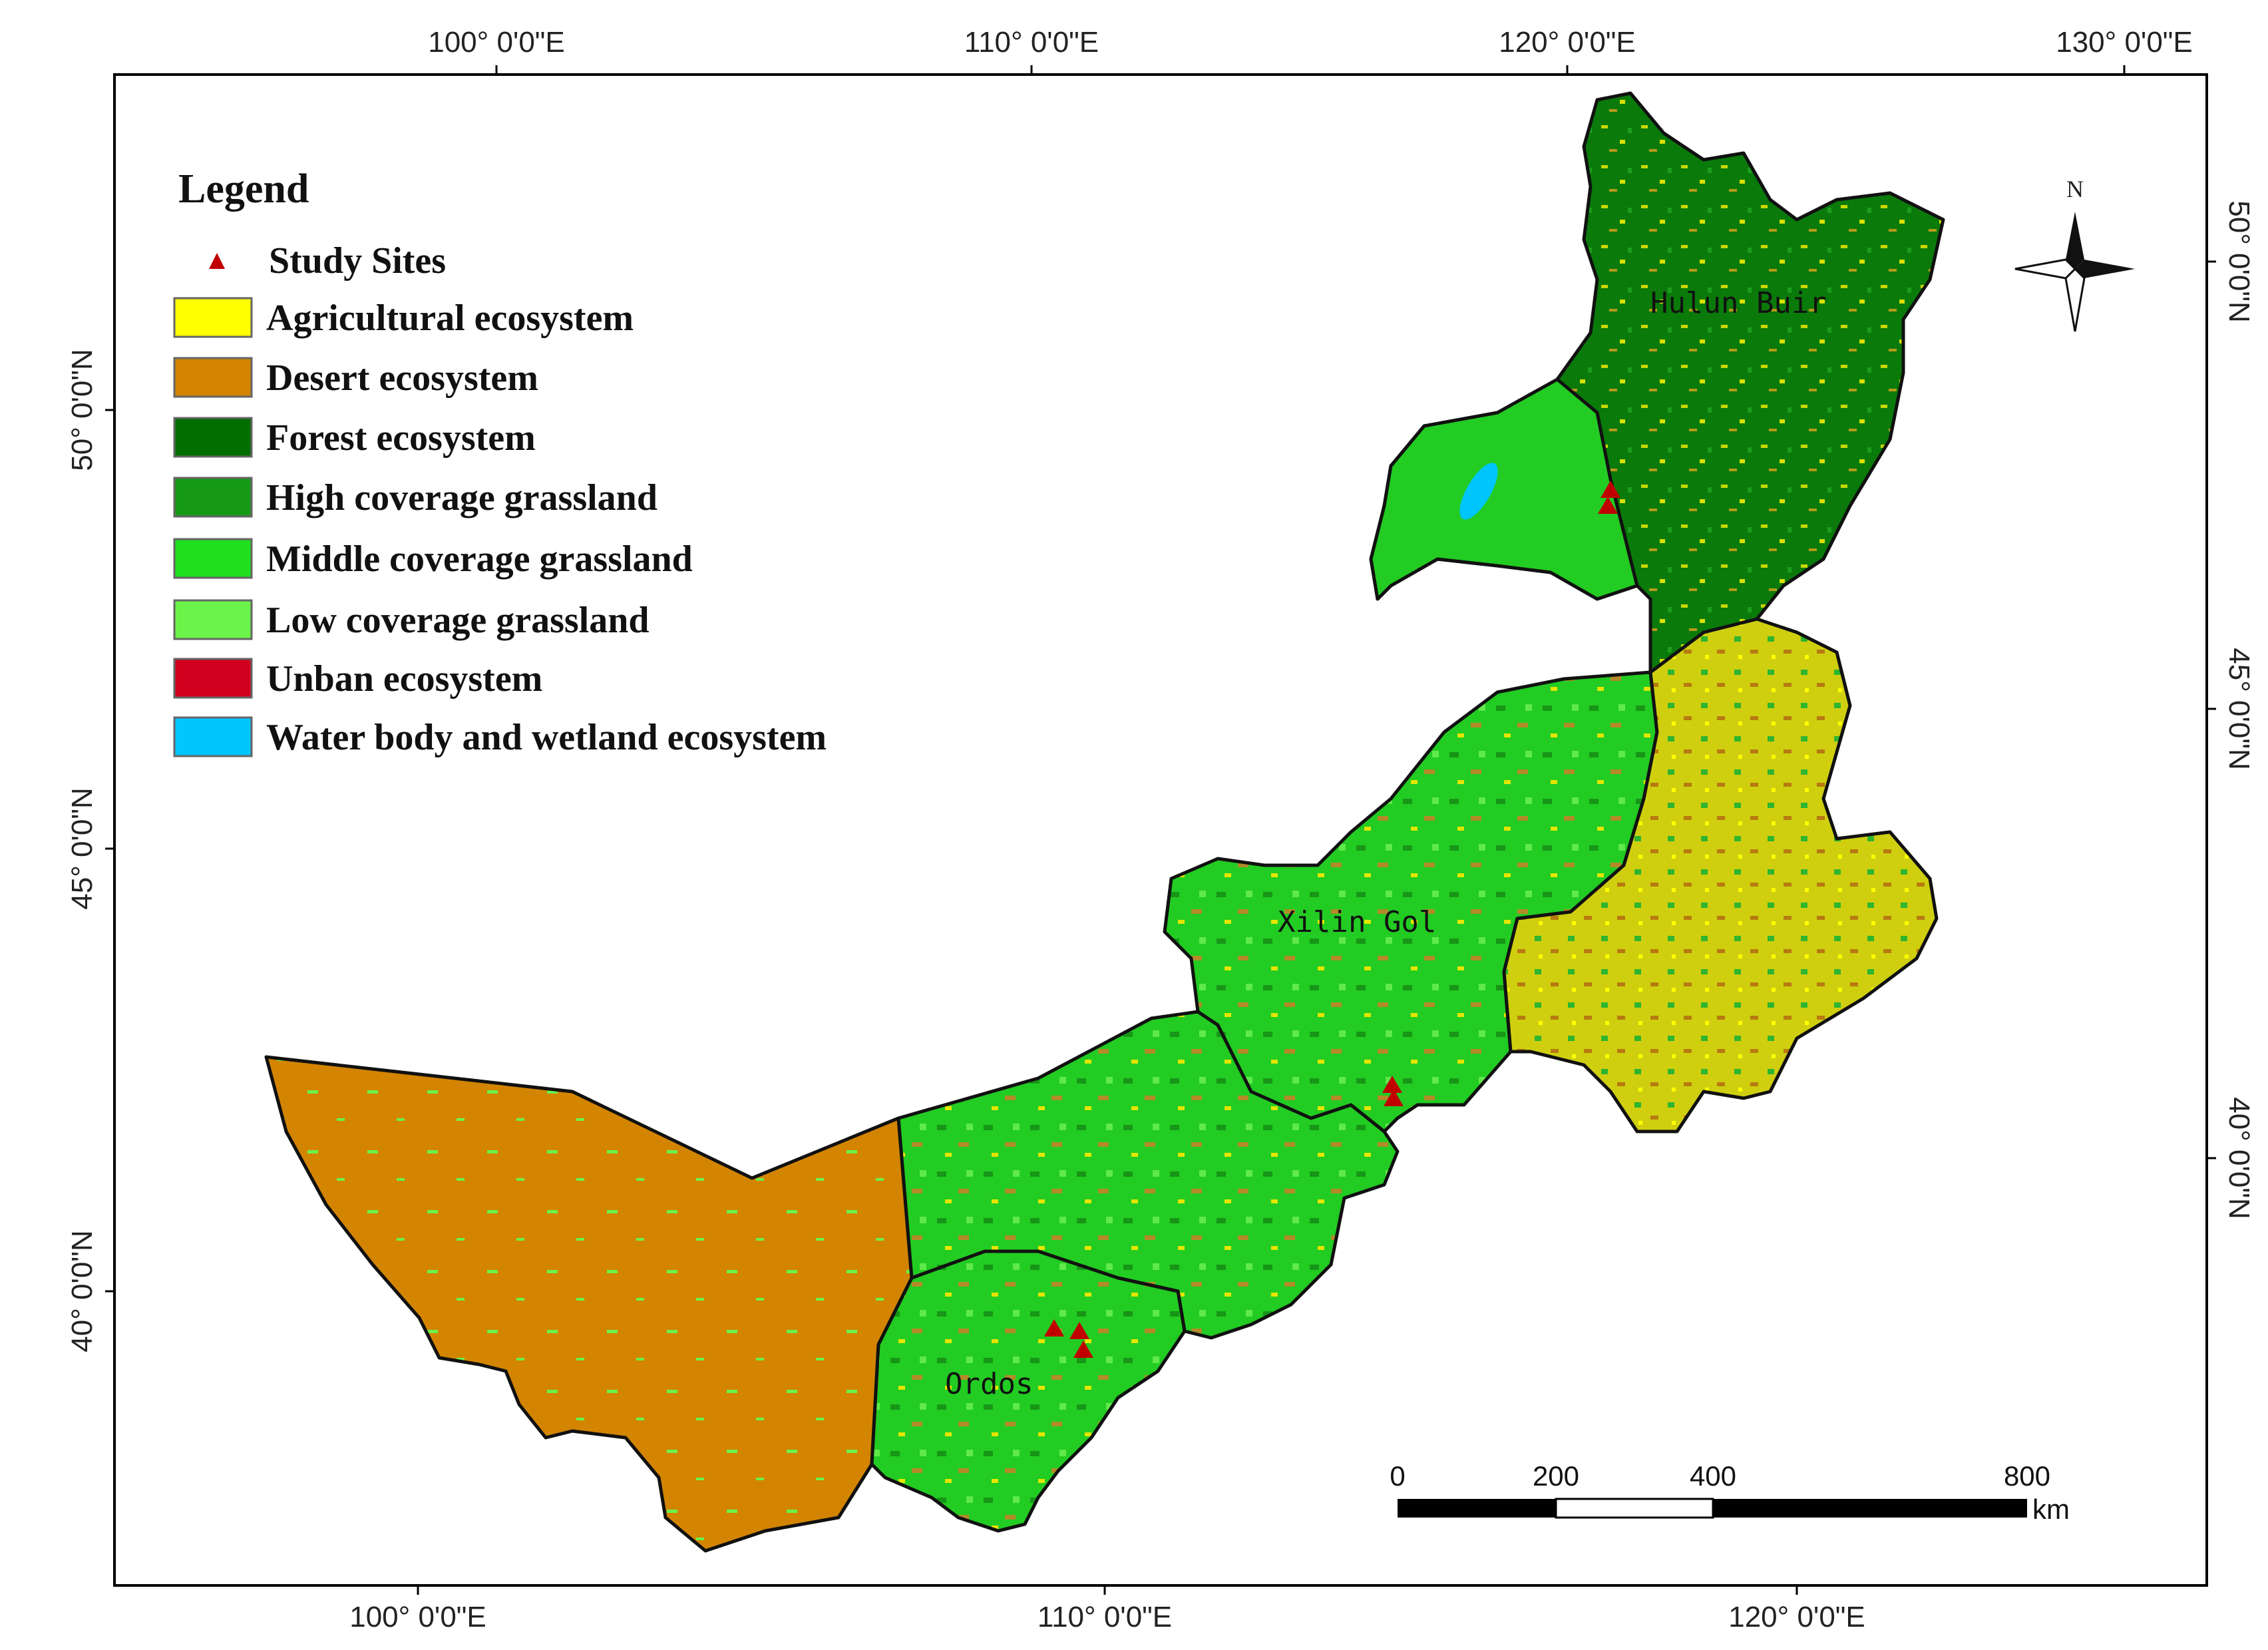  Describe the element at coordinates (1105, 1617) in the screenshot. I see `bottom-lon-label: 110° 0'0"E` at that location.